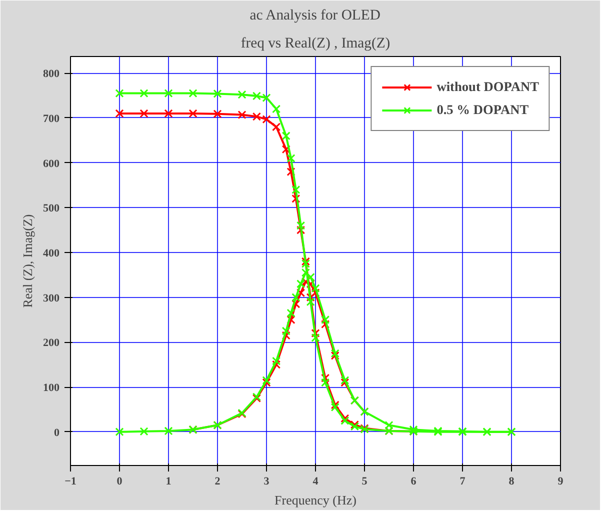  Describe the element at coordinates (51, 208) in the screenshot. I see `y-tick-label: 500` at that location.